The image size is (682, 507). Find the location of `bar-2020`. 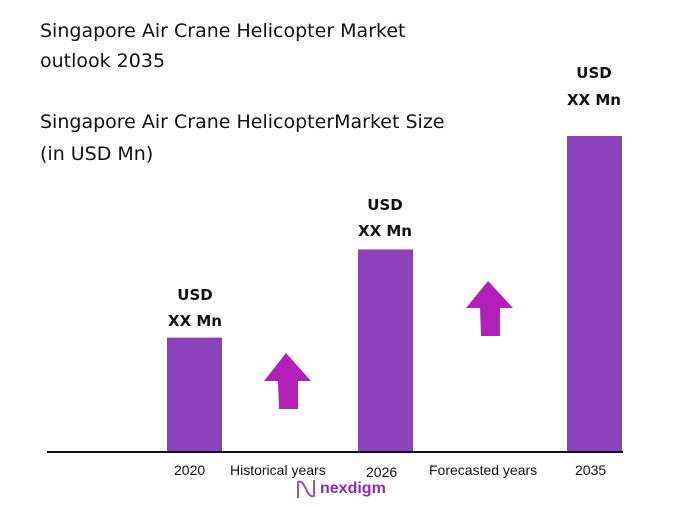

bar-2020 is located at coordinates (194, 394).